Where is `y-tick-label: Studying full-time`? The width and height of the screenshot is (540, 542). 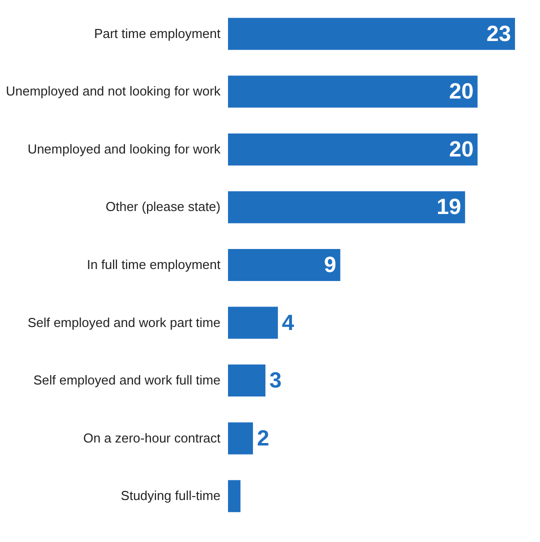 y-tick-label: Studying full-time is located at coordinates (170, 496).